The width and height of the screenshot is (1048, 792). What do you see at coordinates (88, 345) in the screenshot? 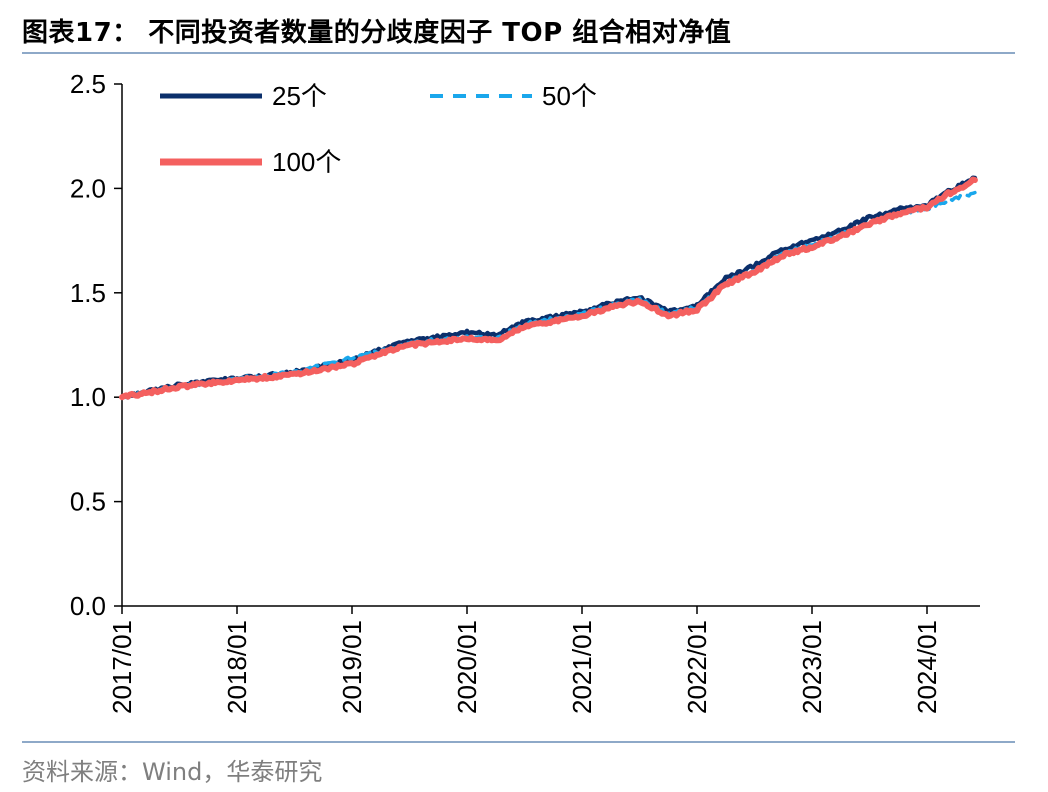
I see `y-tick-labels: 0.0 0.5 1.0 1.5 2.0 2.5` at bounding box center [88, 345].